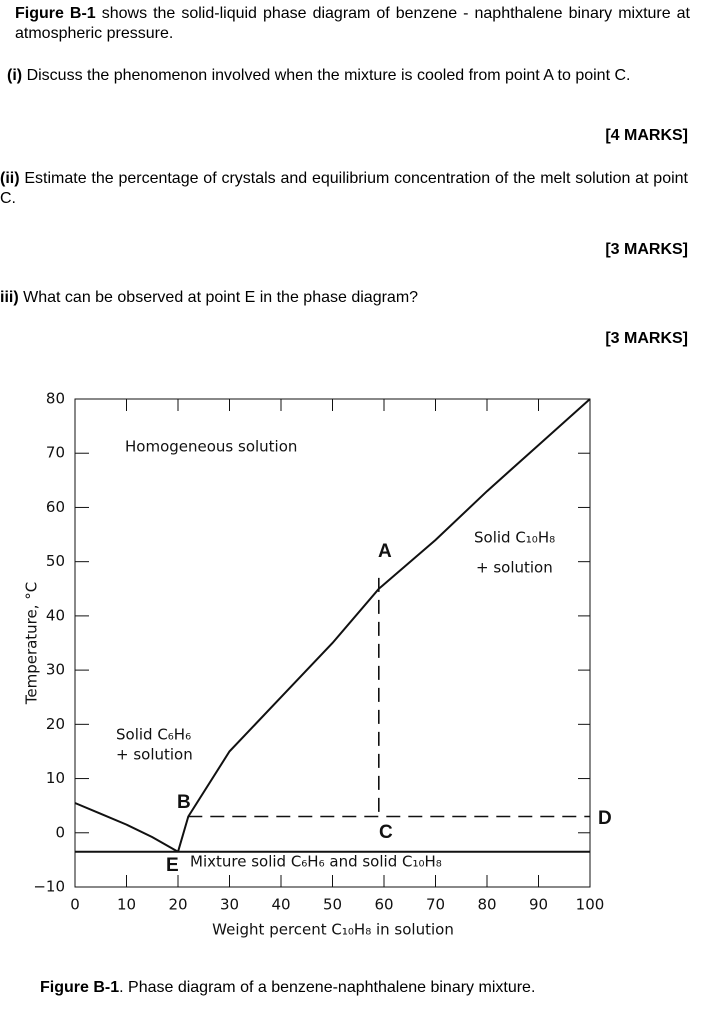  I want to click on intro-bold: Figure B-1, so click(55, 13).